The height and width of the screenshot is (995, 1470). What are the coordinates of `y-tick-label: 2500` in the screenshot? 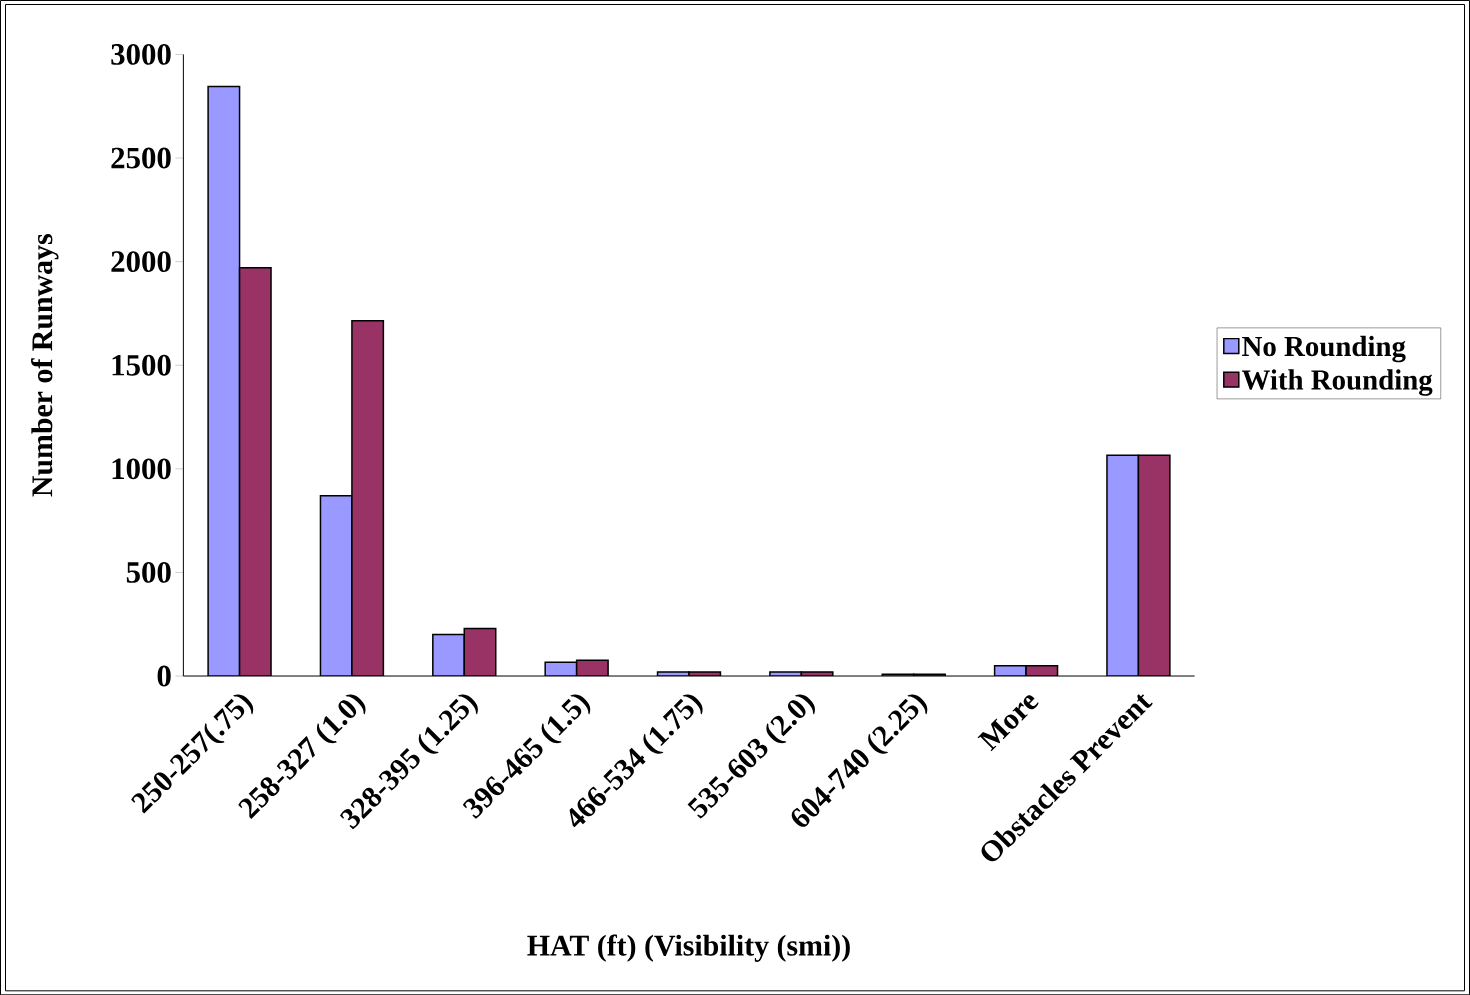 It's located at (141, 158).